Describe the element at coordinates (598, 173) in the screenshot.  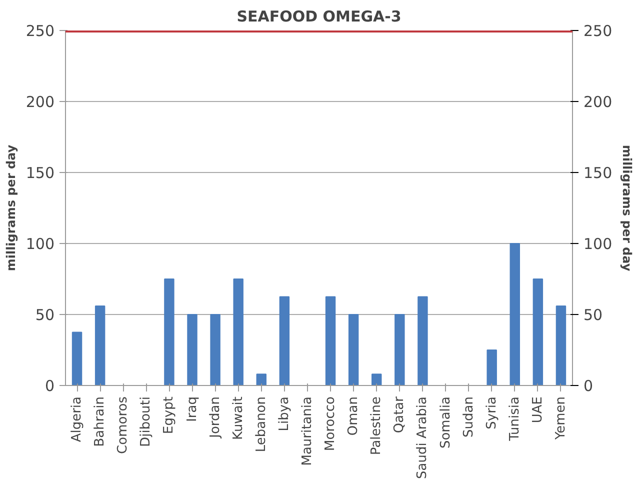
I see `y2-tick-label: 150` at that location.